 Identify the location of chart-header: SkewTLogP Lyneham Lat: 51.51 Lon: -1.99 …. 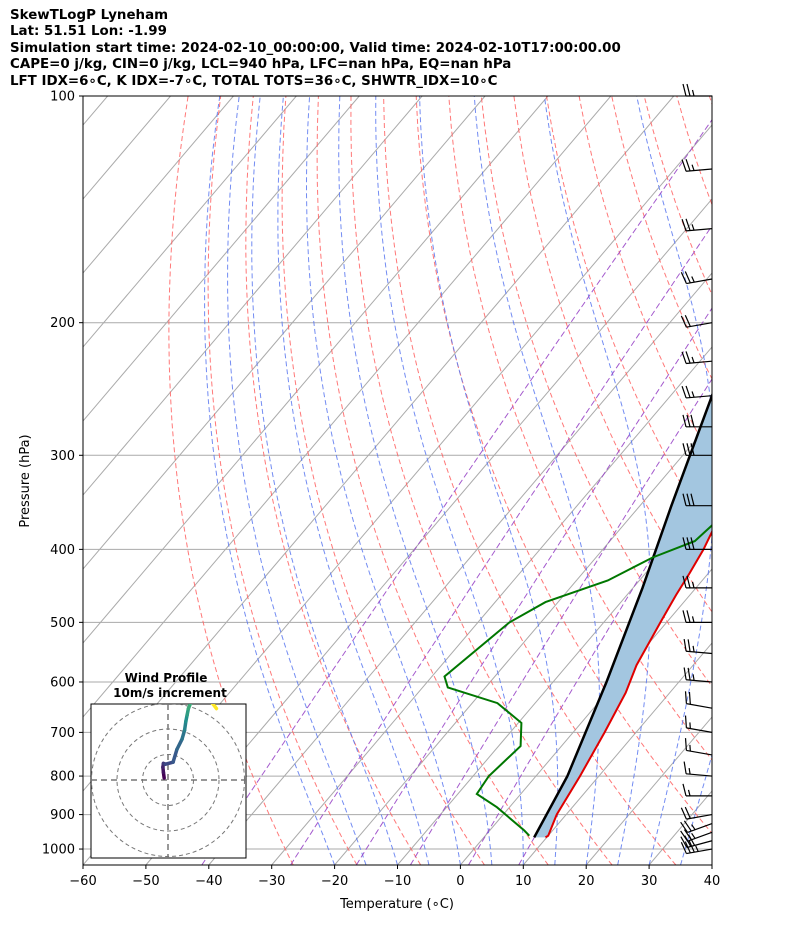
(315, 49).